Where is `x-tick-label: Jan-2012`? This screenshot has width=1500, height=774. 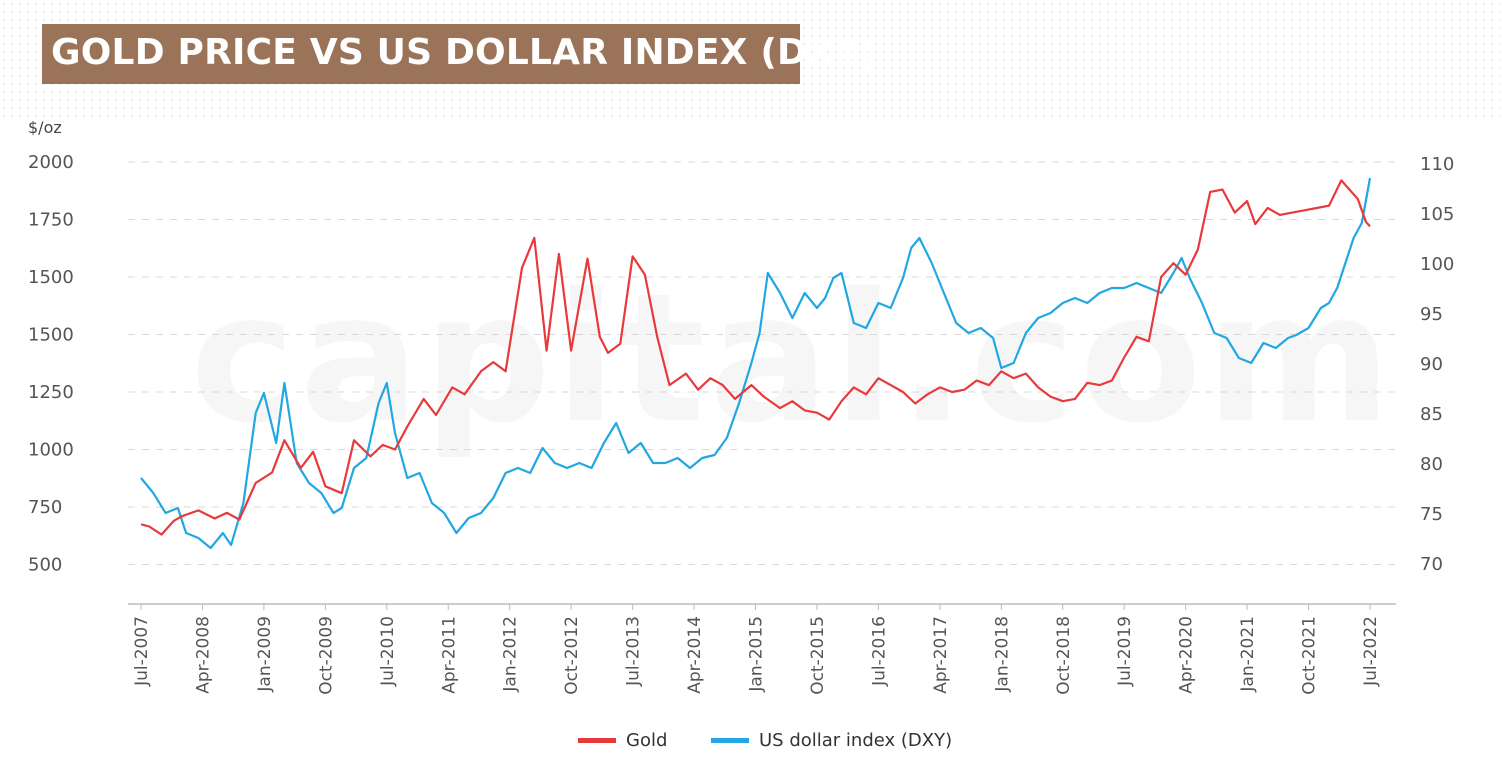
x-tick-label: Jan-2012 is located at coordinates (511, 654).